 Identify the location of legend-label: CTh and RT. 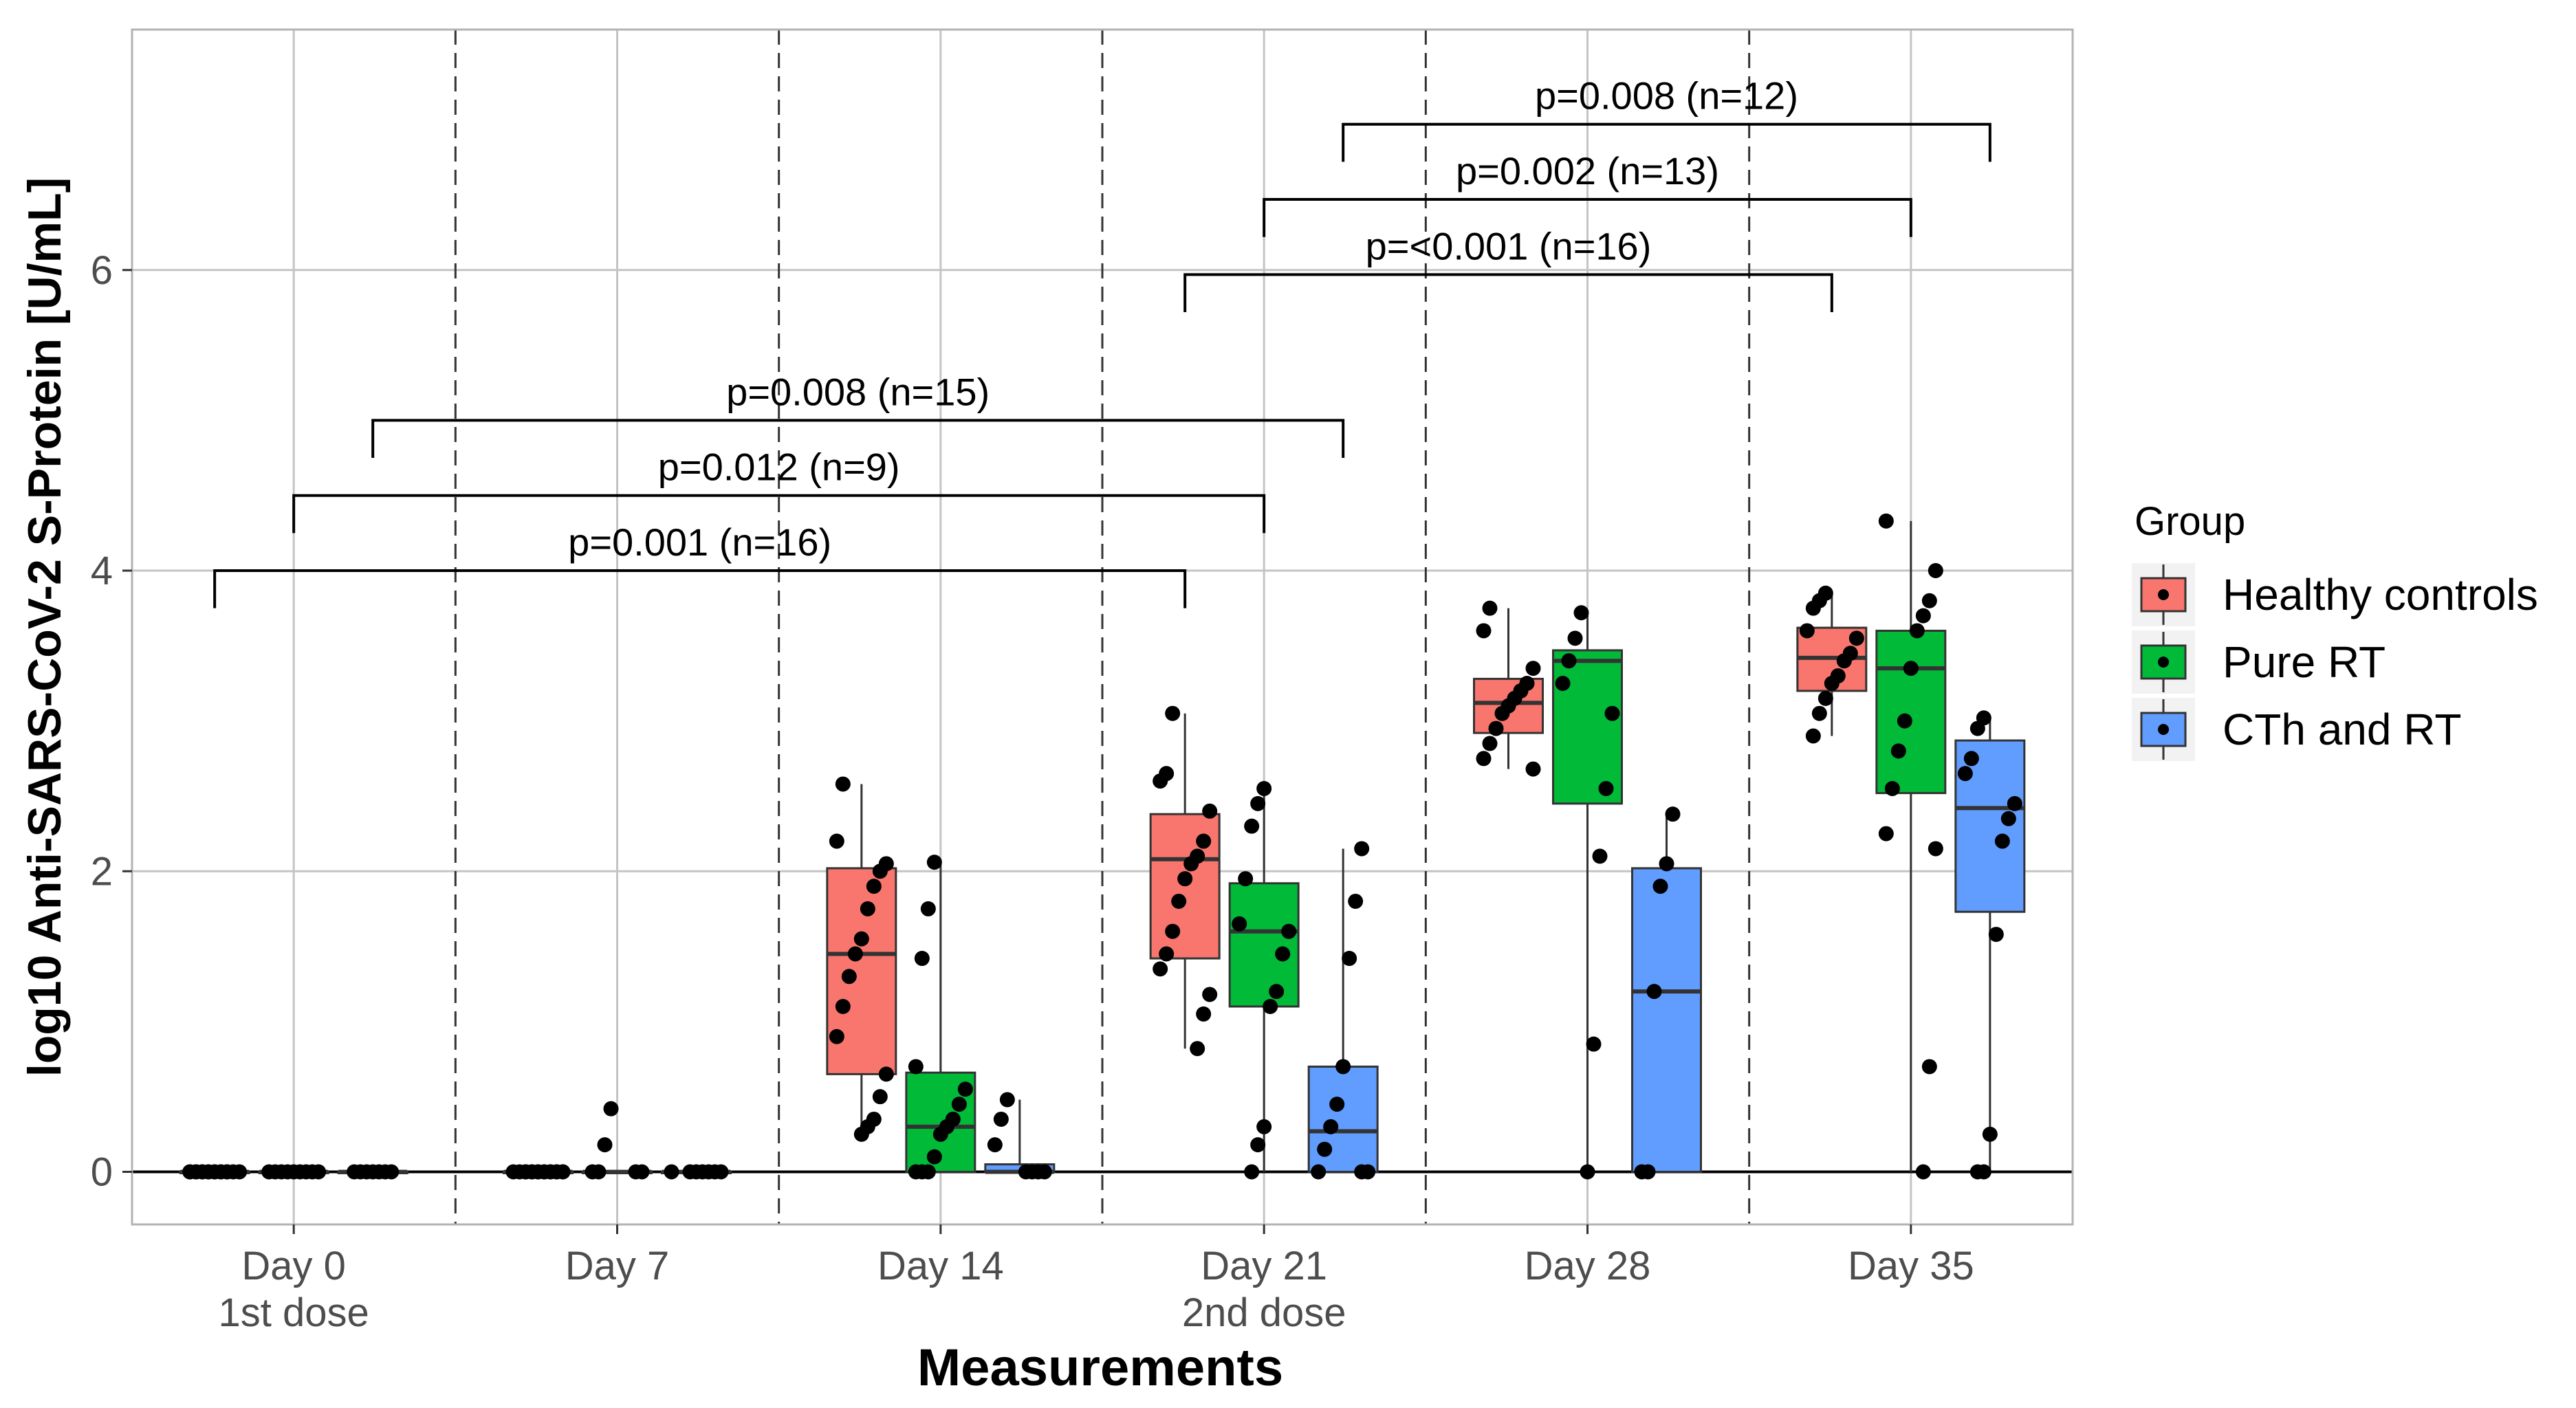
(2342, 729).